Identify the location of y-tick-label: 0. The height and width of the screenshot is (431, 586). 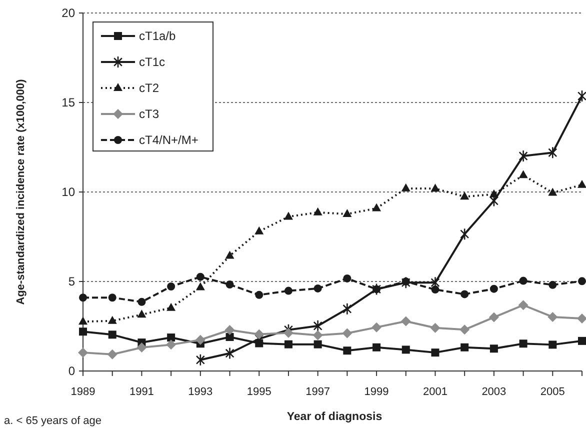
(72, 371).